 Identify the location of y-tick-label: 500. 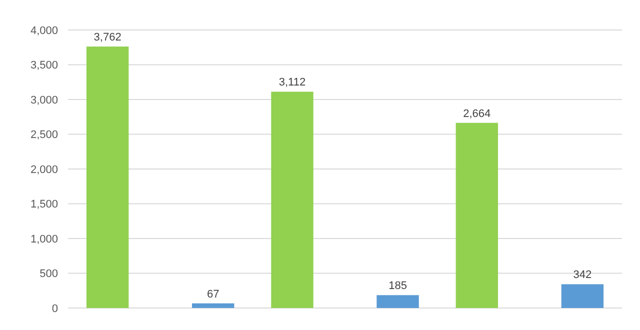
(49, 274).